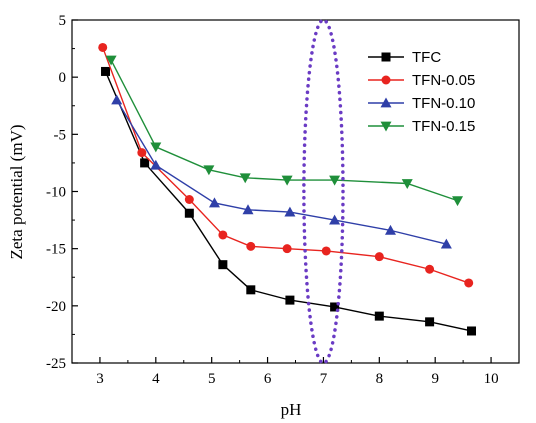  Describe the element at coordinates (435, 379) in the screenshot. I see `x-tick-label: 9` at that location.